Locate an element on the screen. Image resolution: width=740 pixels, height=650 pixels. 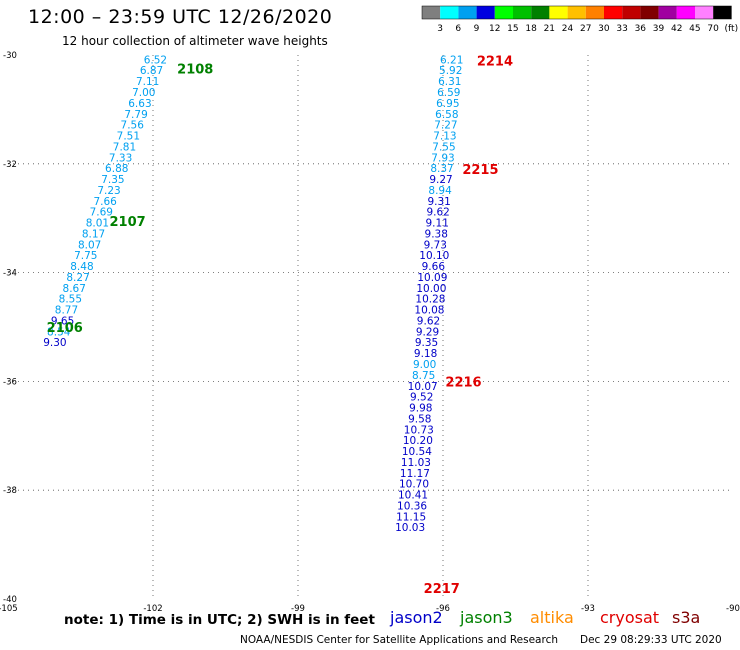
wave-height-label: 9.98 is located at coordinates (420, 409).